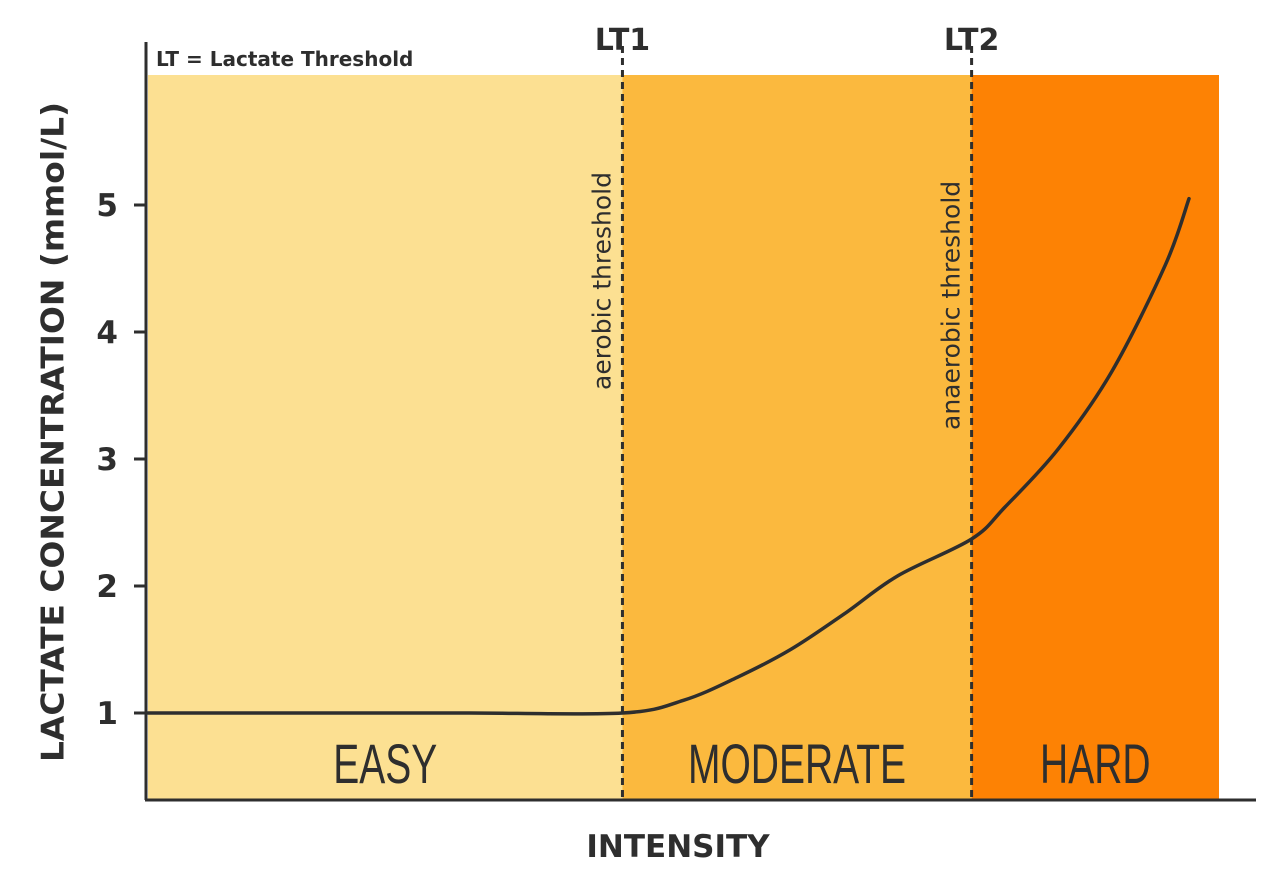 The height and width of the screenshot is (880, 1280). What do you see at coordinates (623, 40) in the screenshot?
I see `threshold-label-lt1: LT1` at bounding box center [623, 40].